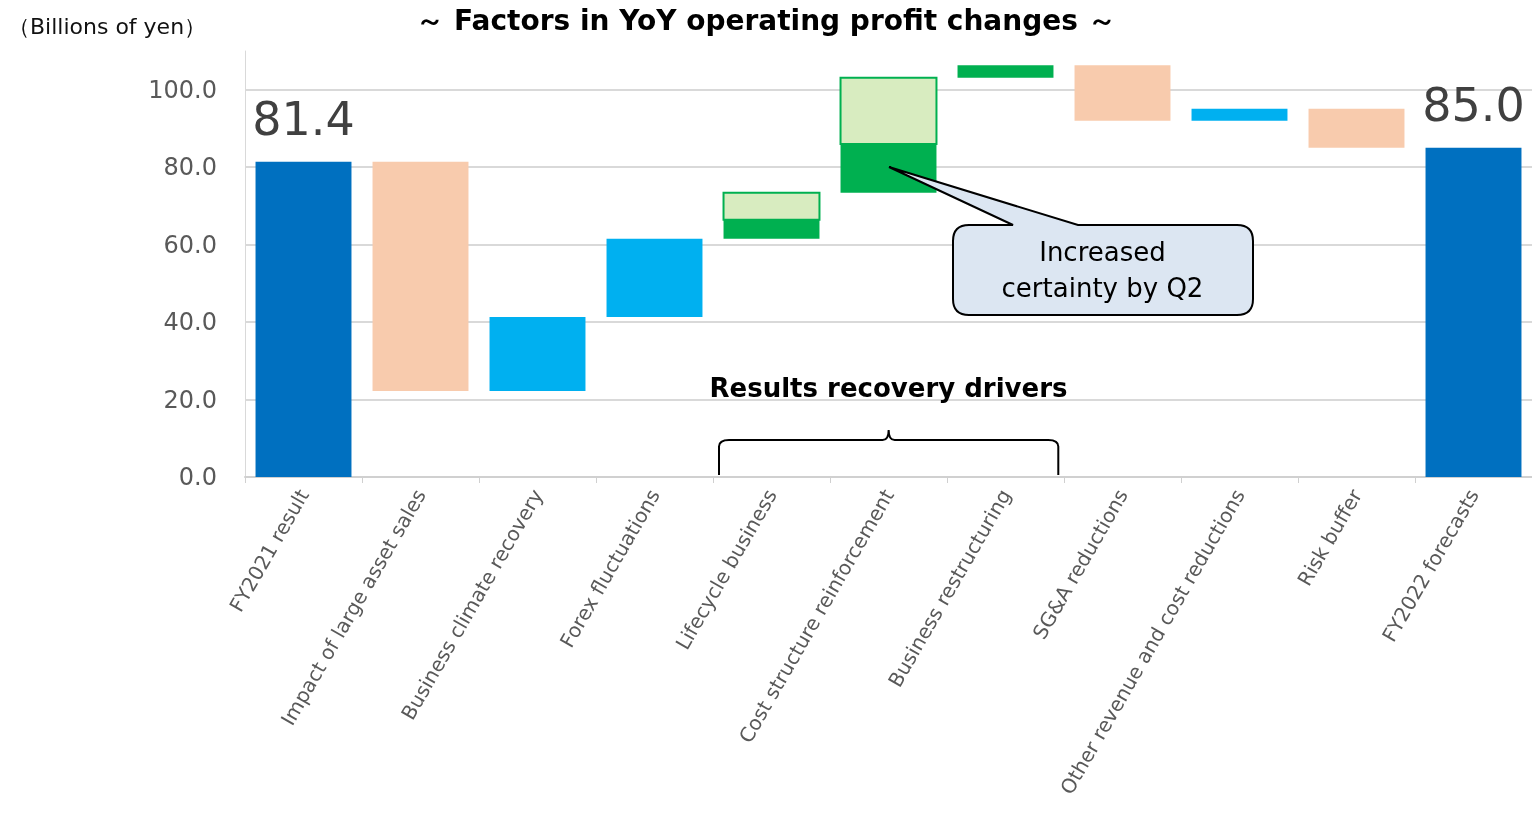  What do you see at coordinates (766, 20) in the screenshot?
I see `chart-title: ～ Factors in YoY operating profit changes ～` at bounding box center [766, 20].